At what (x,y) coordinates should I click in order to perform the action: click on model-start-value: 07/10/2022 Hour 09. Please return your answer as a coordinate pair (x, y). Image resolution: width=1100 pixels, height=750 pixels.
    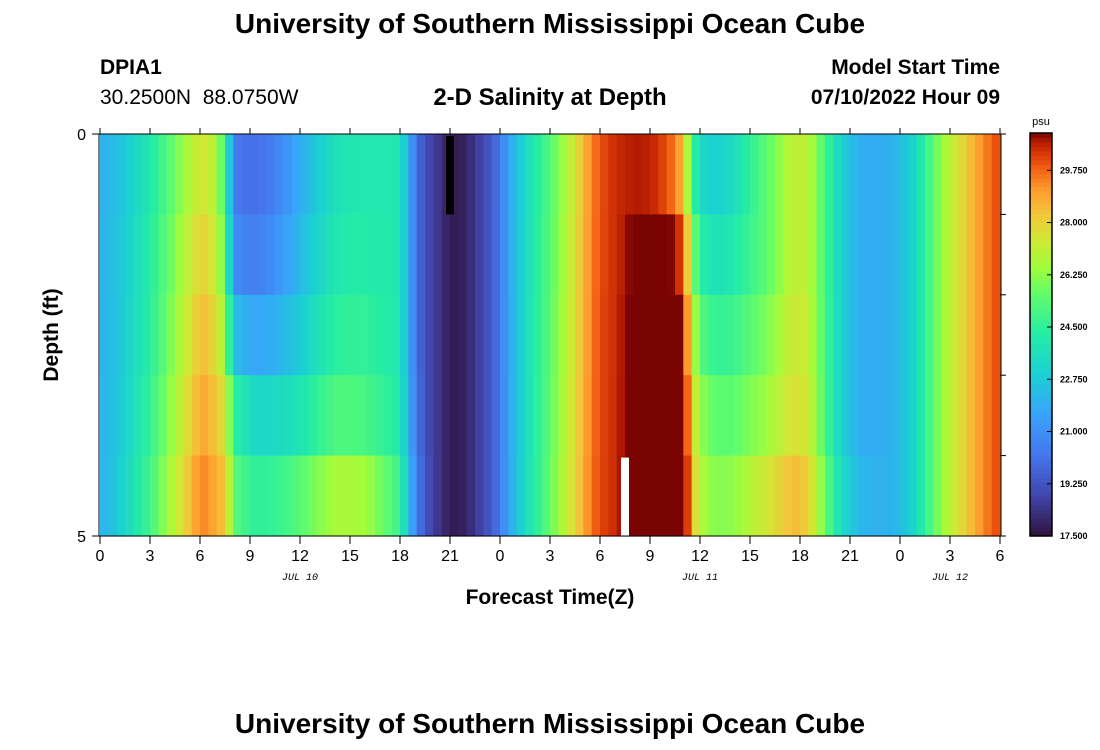
    Looking at the image, I should click on (905, 97).